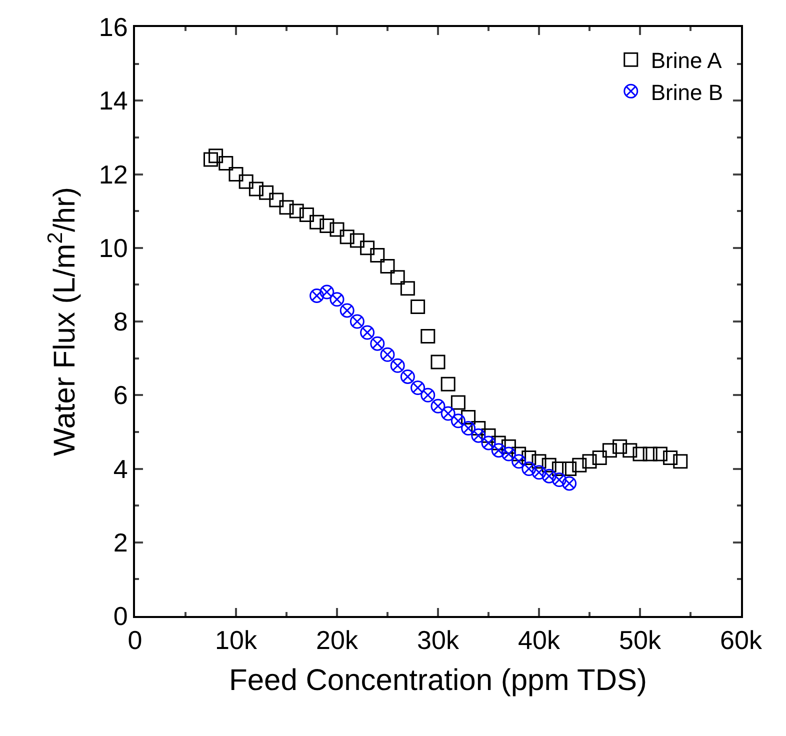 The width and height of the screenshot is (786, 736). What do you see at coordinates (113, 174) in the screenshot?
I see `y-tick-label: 12` at bounding box center [113, 174].